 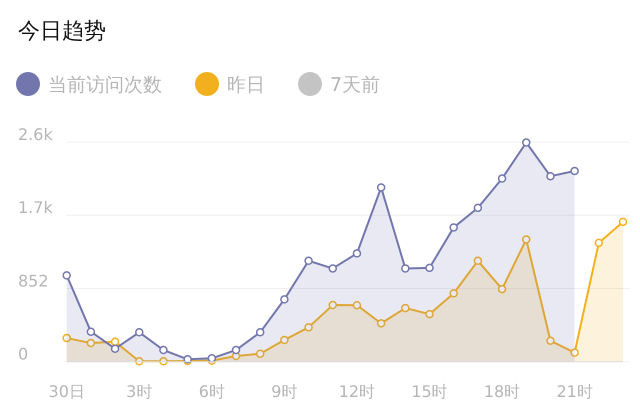 What do you see at coordinates (23, 354) in the screenshot?
I see `y-tick-label: 0` at bounding box center [23, 354].